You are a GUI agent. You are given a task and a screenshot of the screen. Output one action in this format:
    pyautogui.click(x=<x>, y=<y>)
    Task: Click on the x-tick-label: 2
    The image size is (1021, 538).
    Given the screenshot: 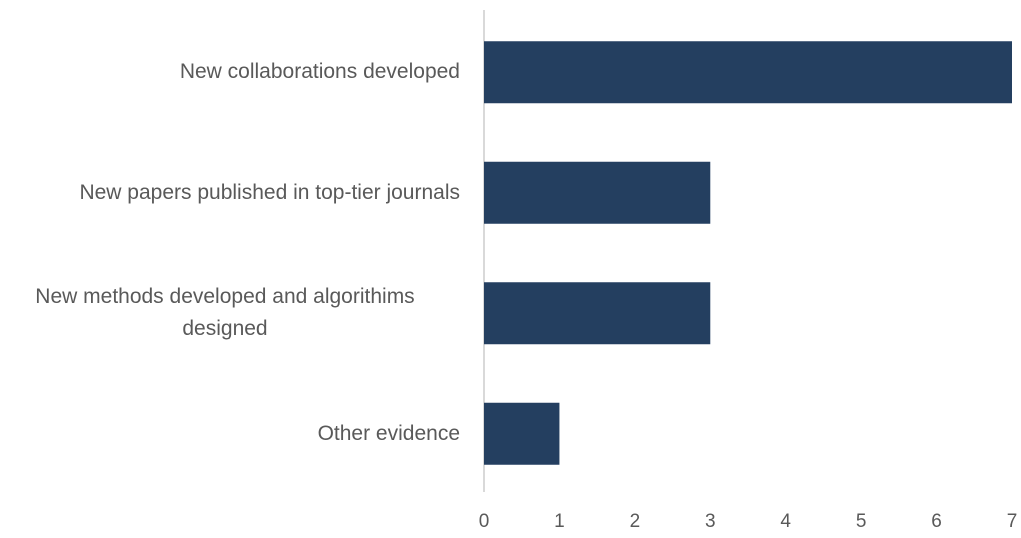 What is the action you would take?
    pyautogui.click(x=635, y=521)
    